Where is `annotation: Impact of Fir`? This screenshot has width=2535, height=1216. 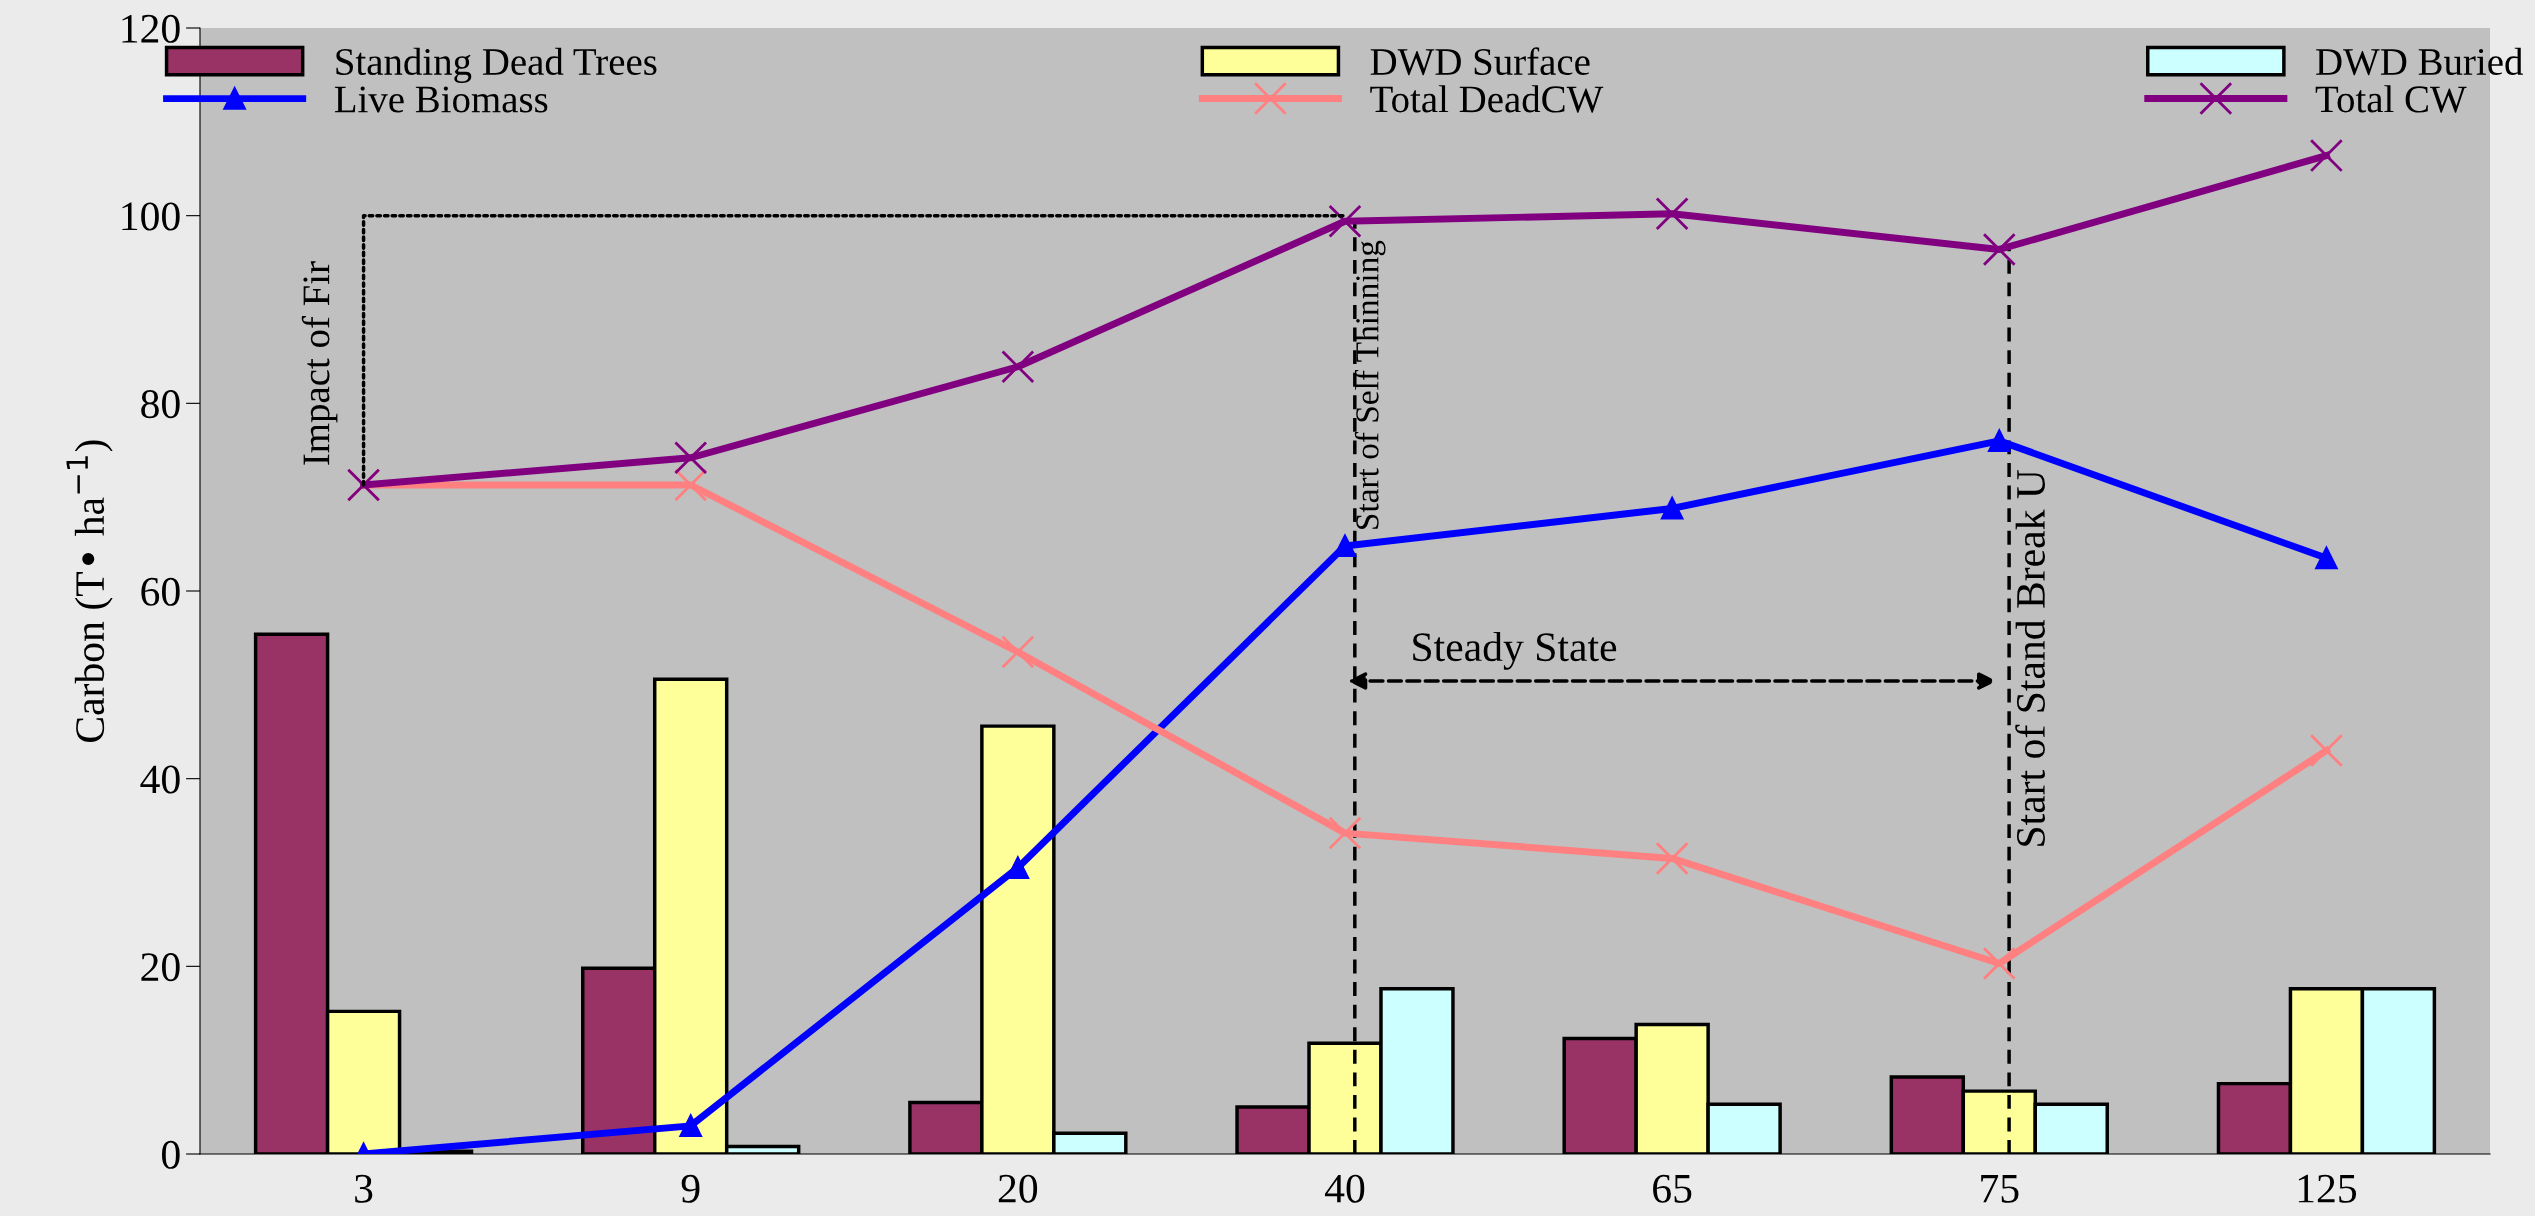 annotation: Impact of Fir is located at coordinates (319, 363).